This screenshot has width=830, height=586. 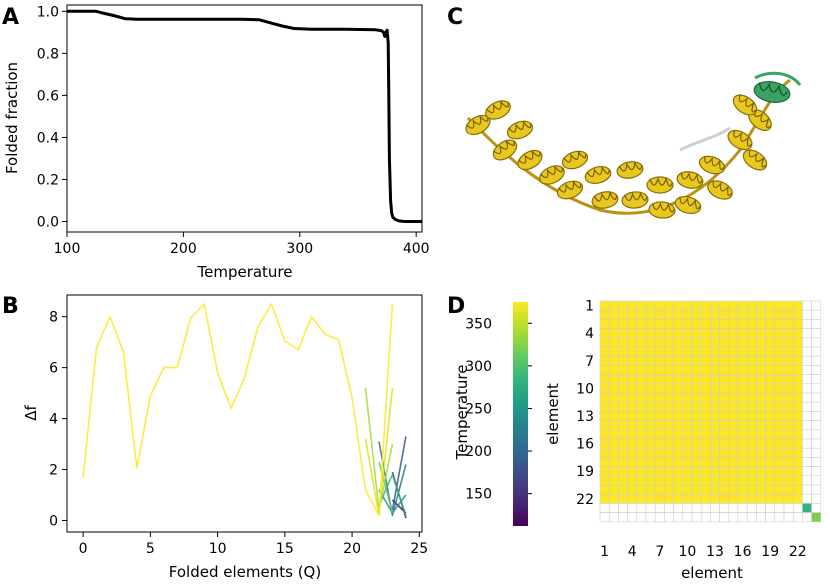 I want to click on panel-d-y-tick-label: 4, so click(x=589, y=334).